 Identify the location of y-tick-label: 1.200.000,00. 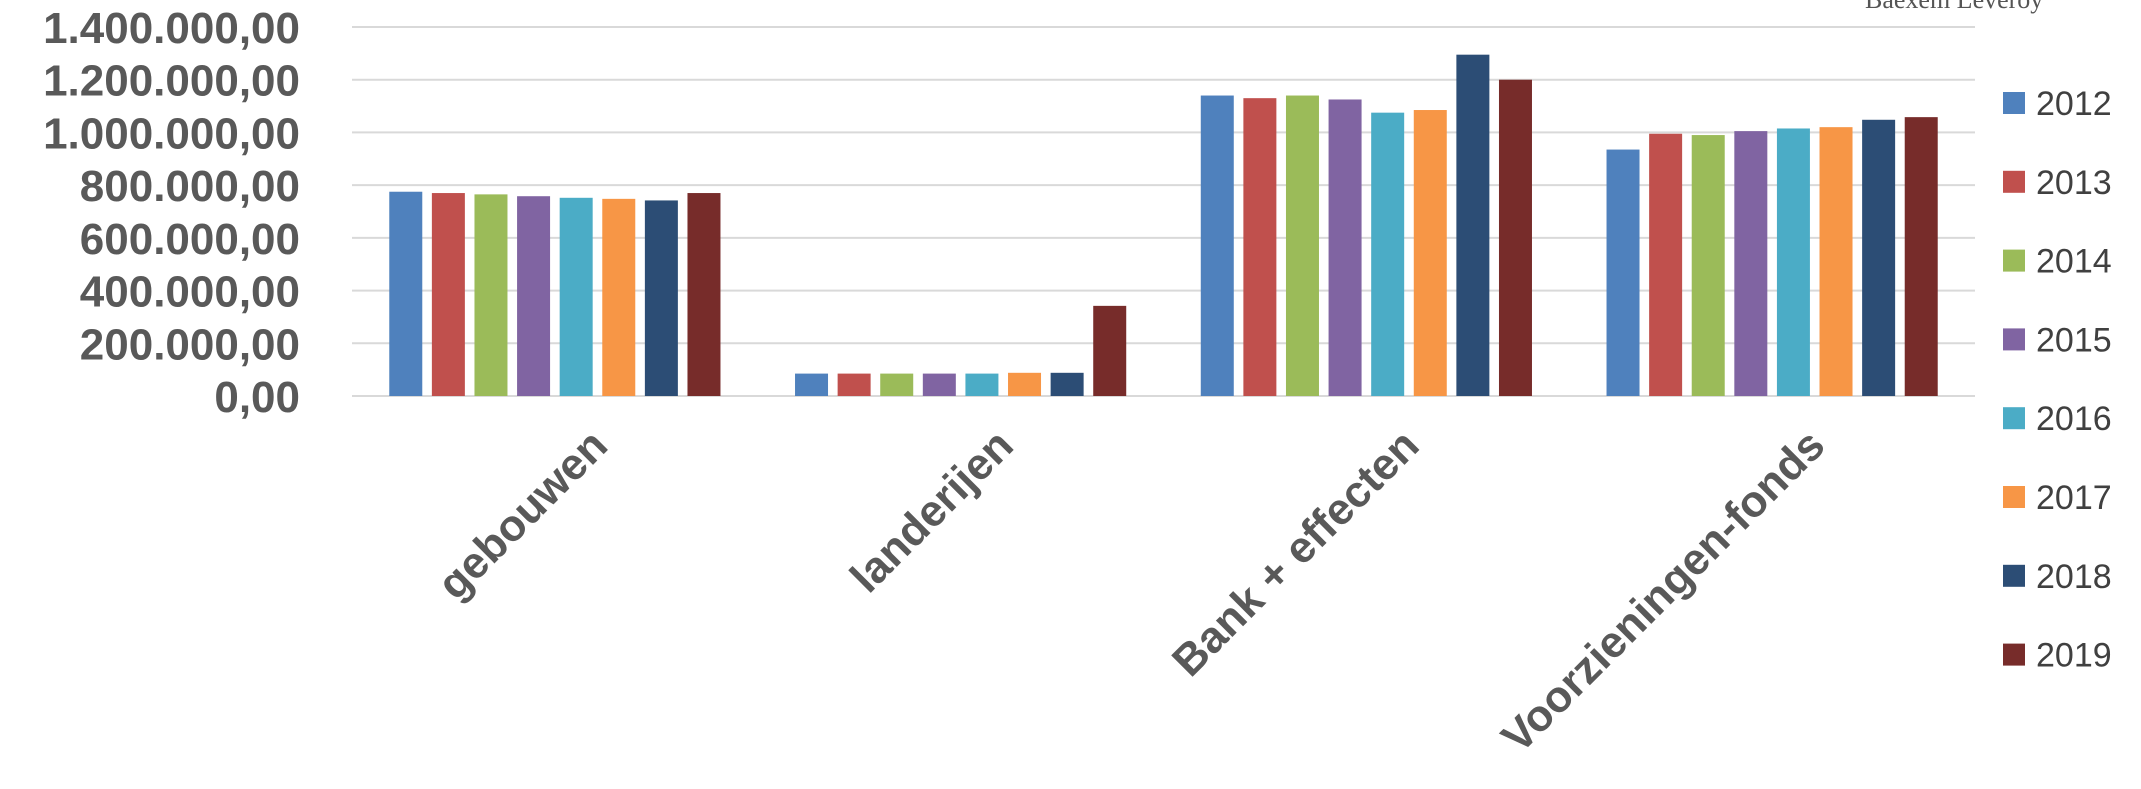
(171, 81).